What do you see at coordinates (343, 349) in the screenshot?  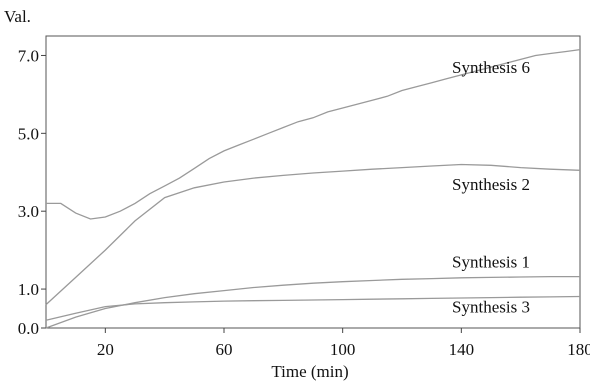 I see `x-tick-label: 100` at bounding box center [343, 349].